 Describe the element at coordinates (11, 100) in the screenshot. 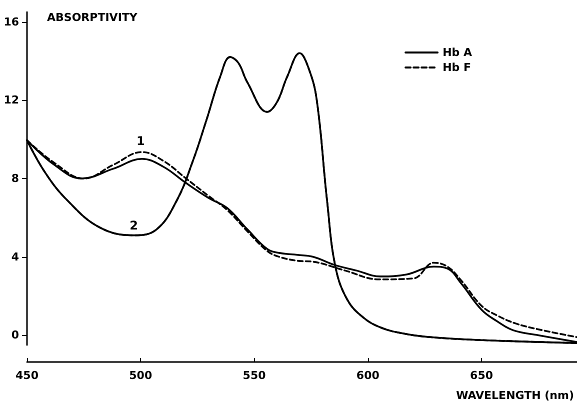

I see `y-tick-label: 12` at that location.